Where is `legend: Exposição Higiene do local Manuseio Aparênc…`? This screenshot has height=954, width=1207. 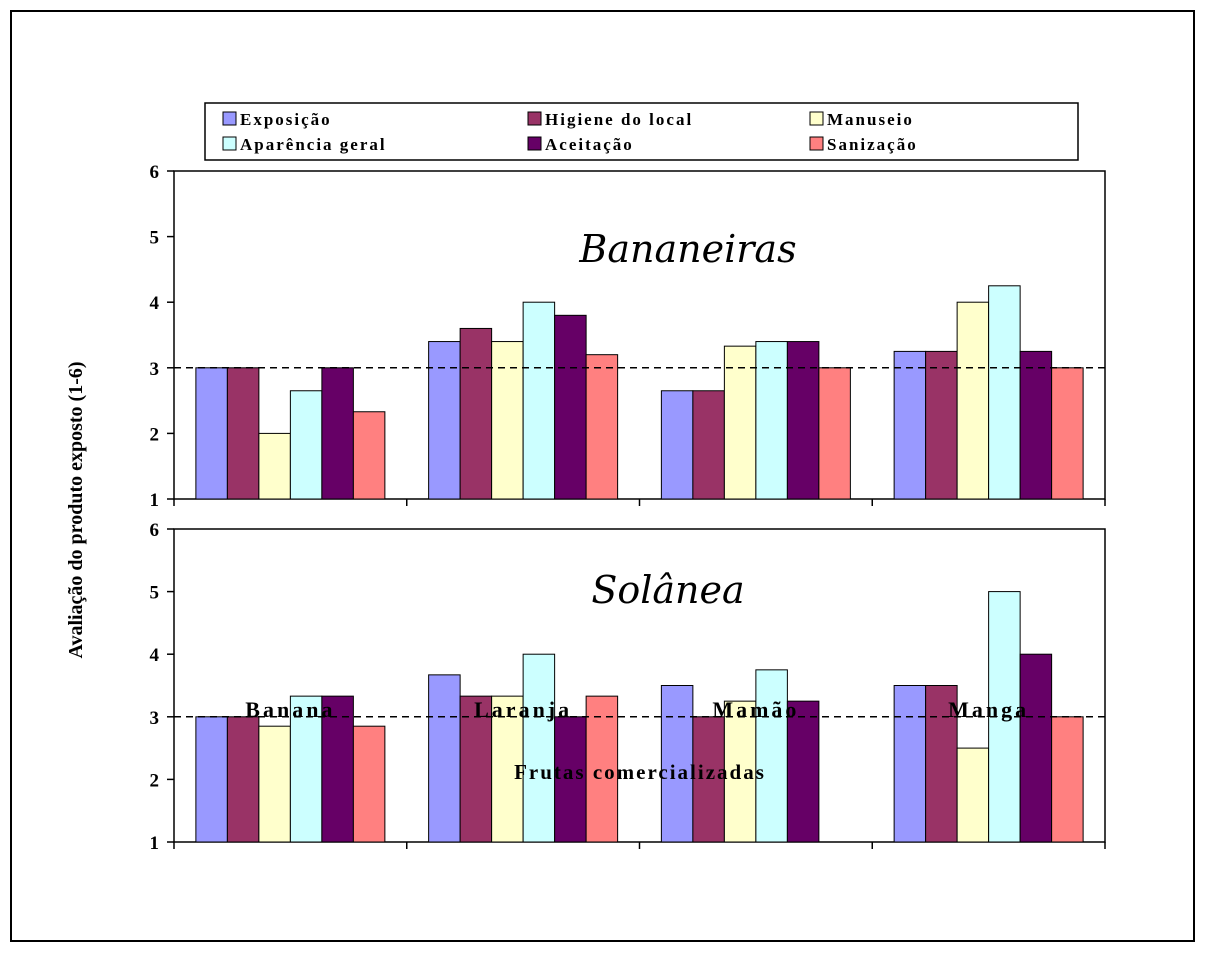
legend: Exposição Higiene do local Manuseio Aparênc… is located at coordinates (641, 131).